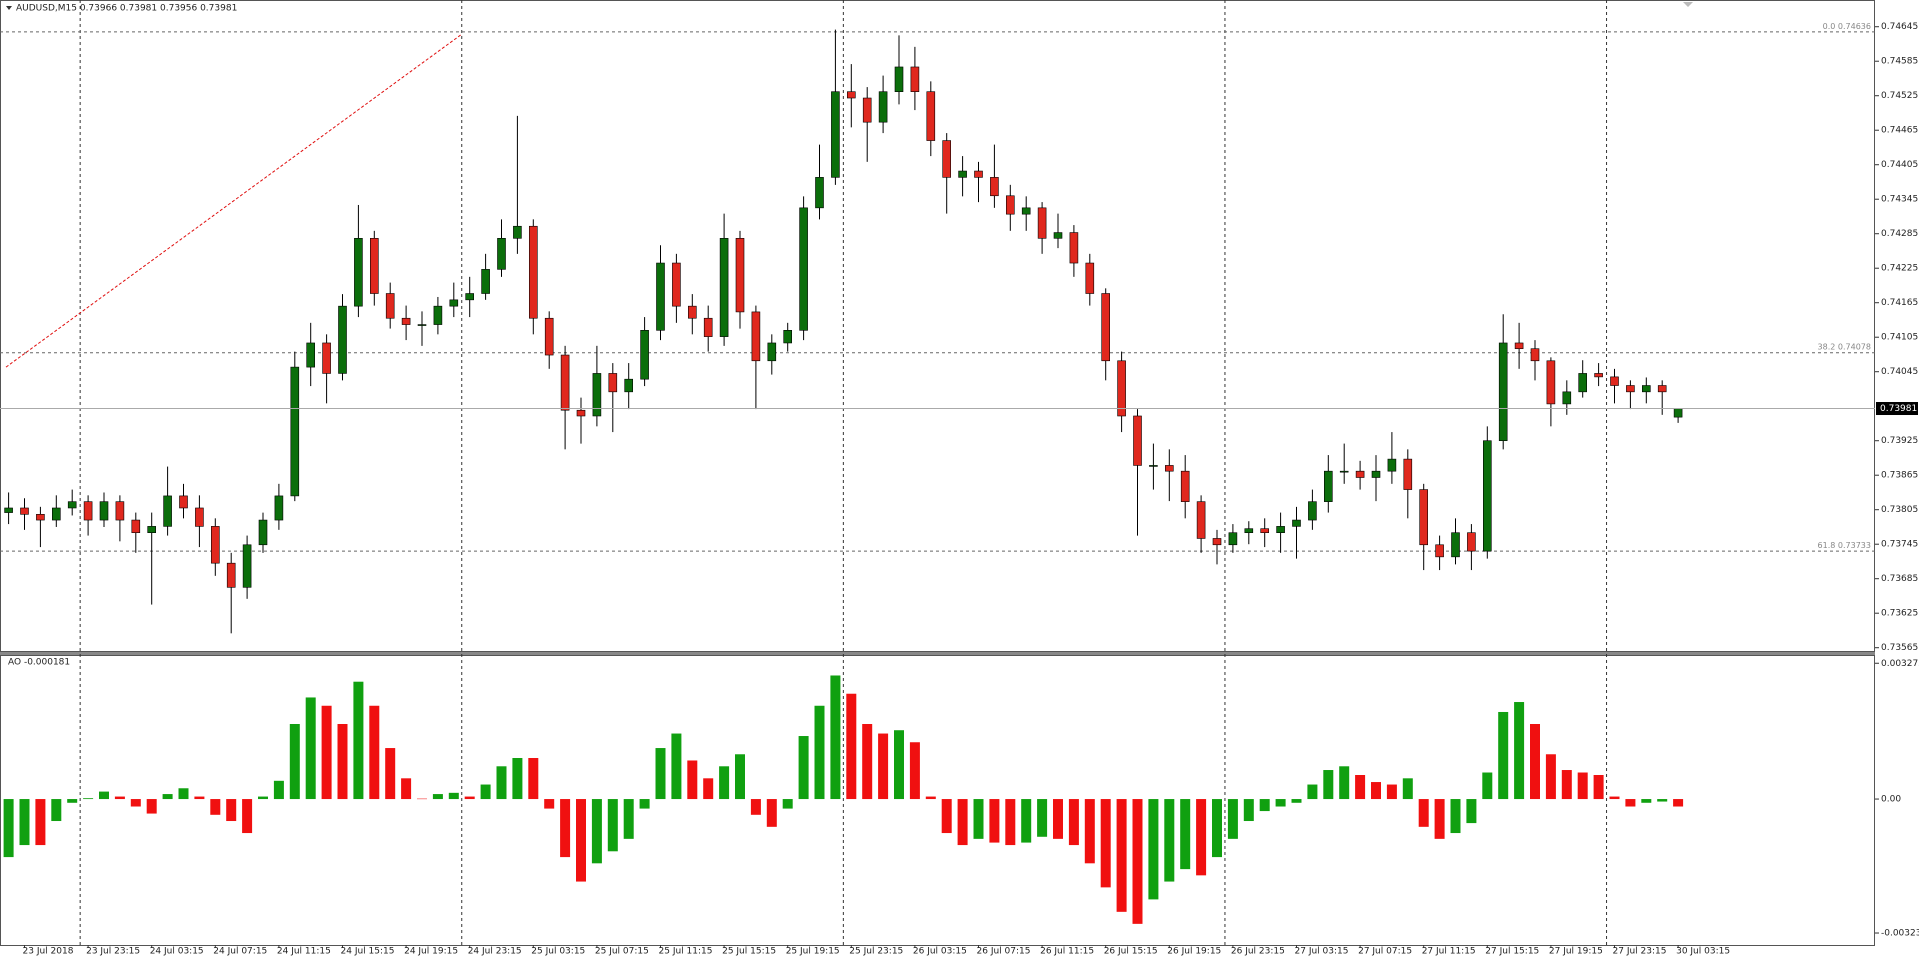 Image resolution: width=1919 pixels, height=956 pixels. I want to click on ao-y-tick-label: 0.00, so click(1891, 800).